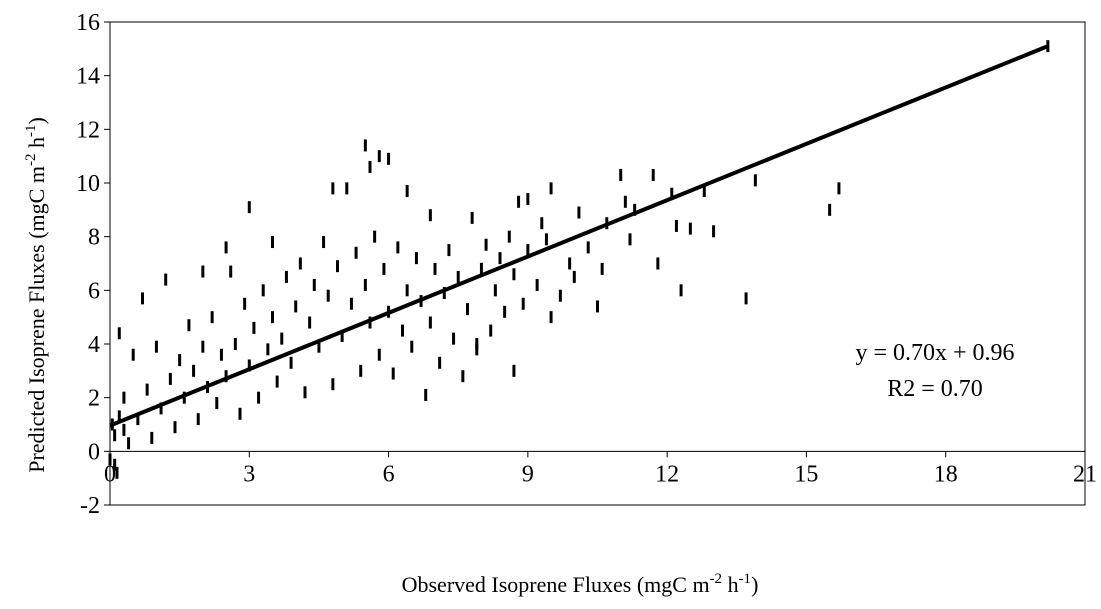 The image size is (1101, 609). Describe the element at coordinates (580, 584) in the screenshot. I see `x-axis-title: Observed Isoprene Fluxes (mgC m-2 h-1)` at that location.